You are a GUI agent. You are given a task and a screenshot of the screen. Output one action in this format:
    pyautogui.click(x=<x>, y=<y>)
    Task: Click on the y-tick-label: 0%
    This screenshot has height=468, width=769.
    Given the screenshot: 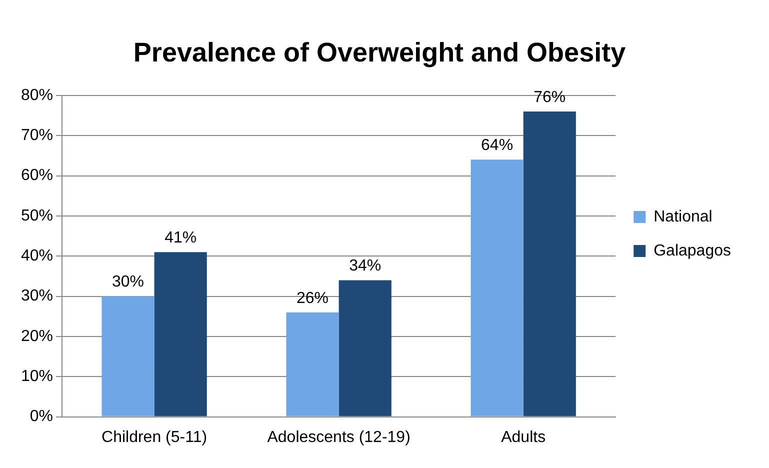 What is the action you would take?
    pyautogui.click(x=42, y=417)
    